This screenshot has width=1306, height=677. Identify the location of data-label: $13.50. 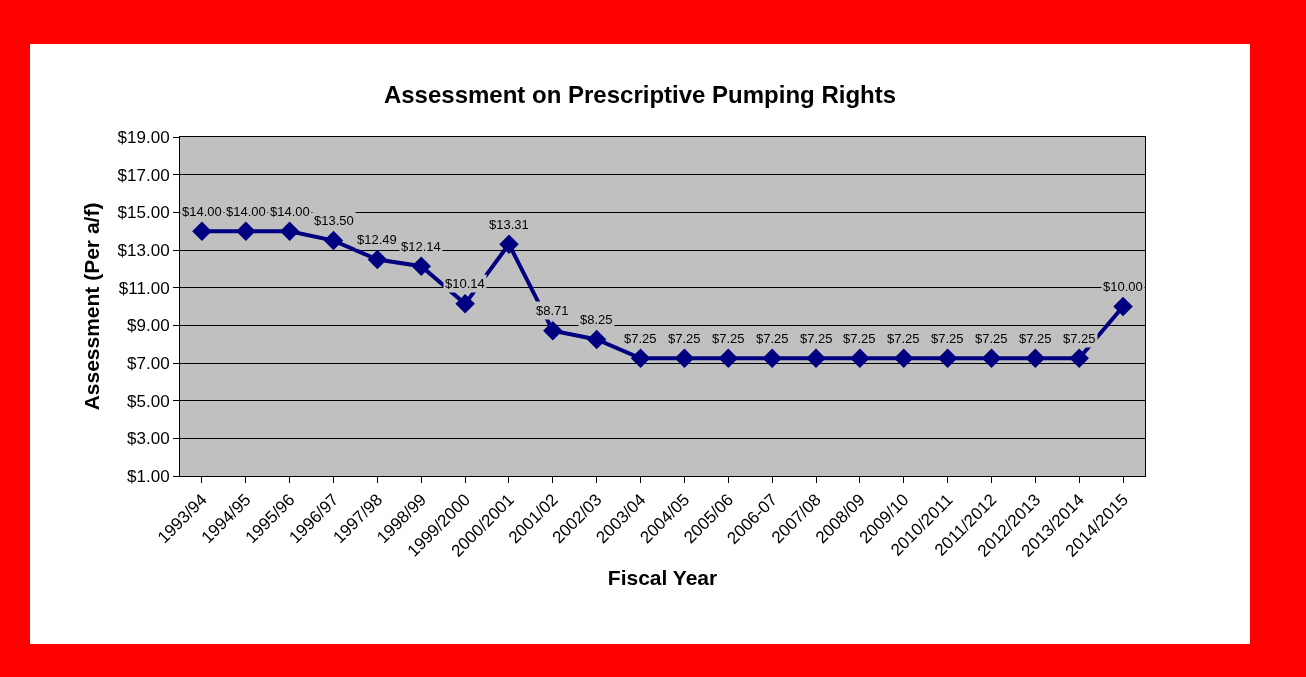
(334, 220).